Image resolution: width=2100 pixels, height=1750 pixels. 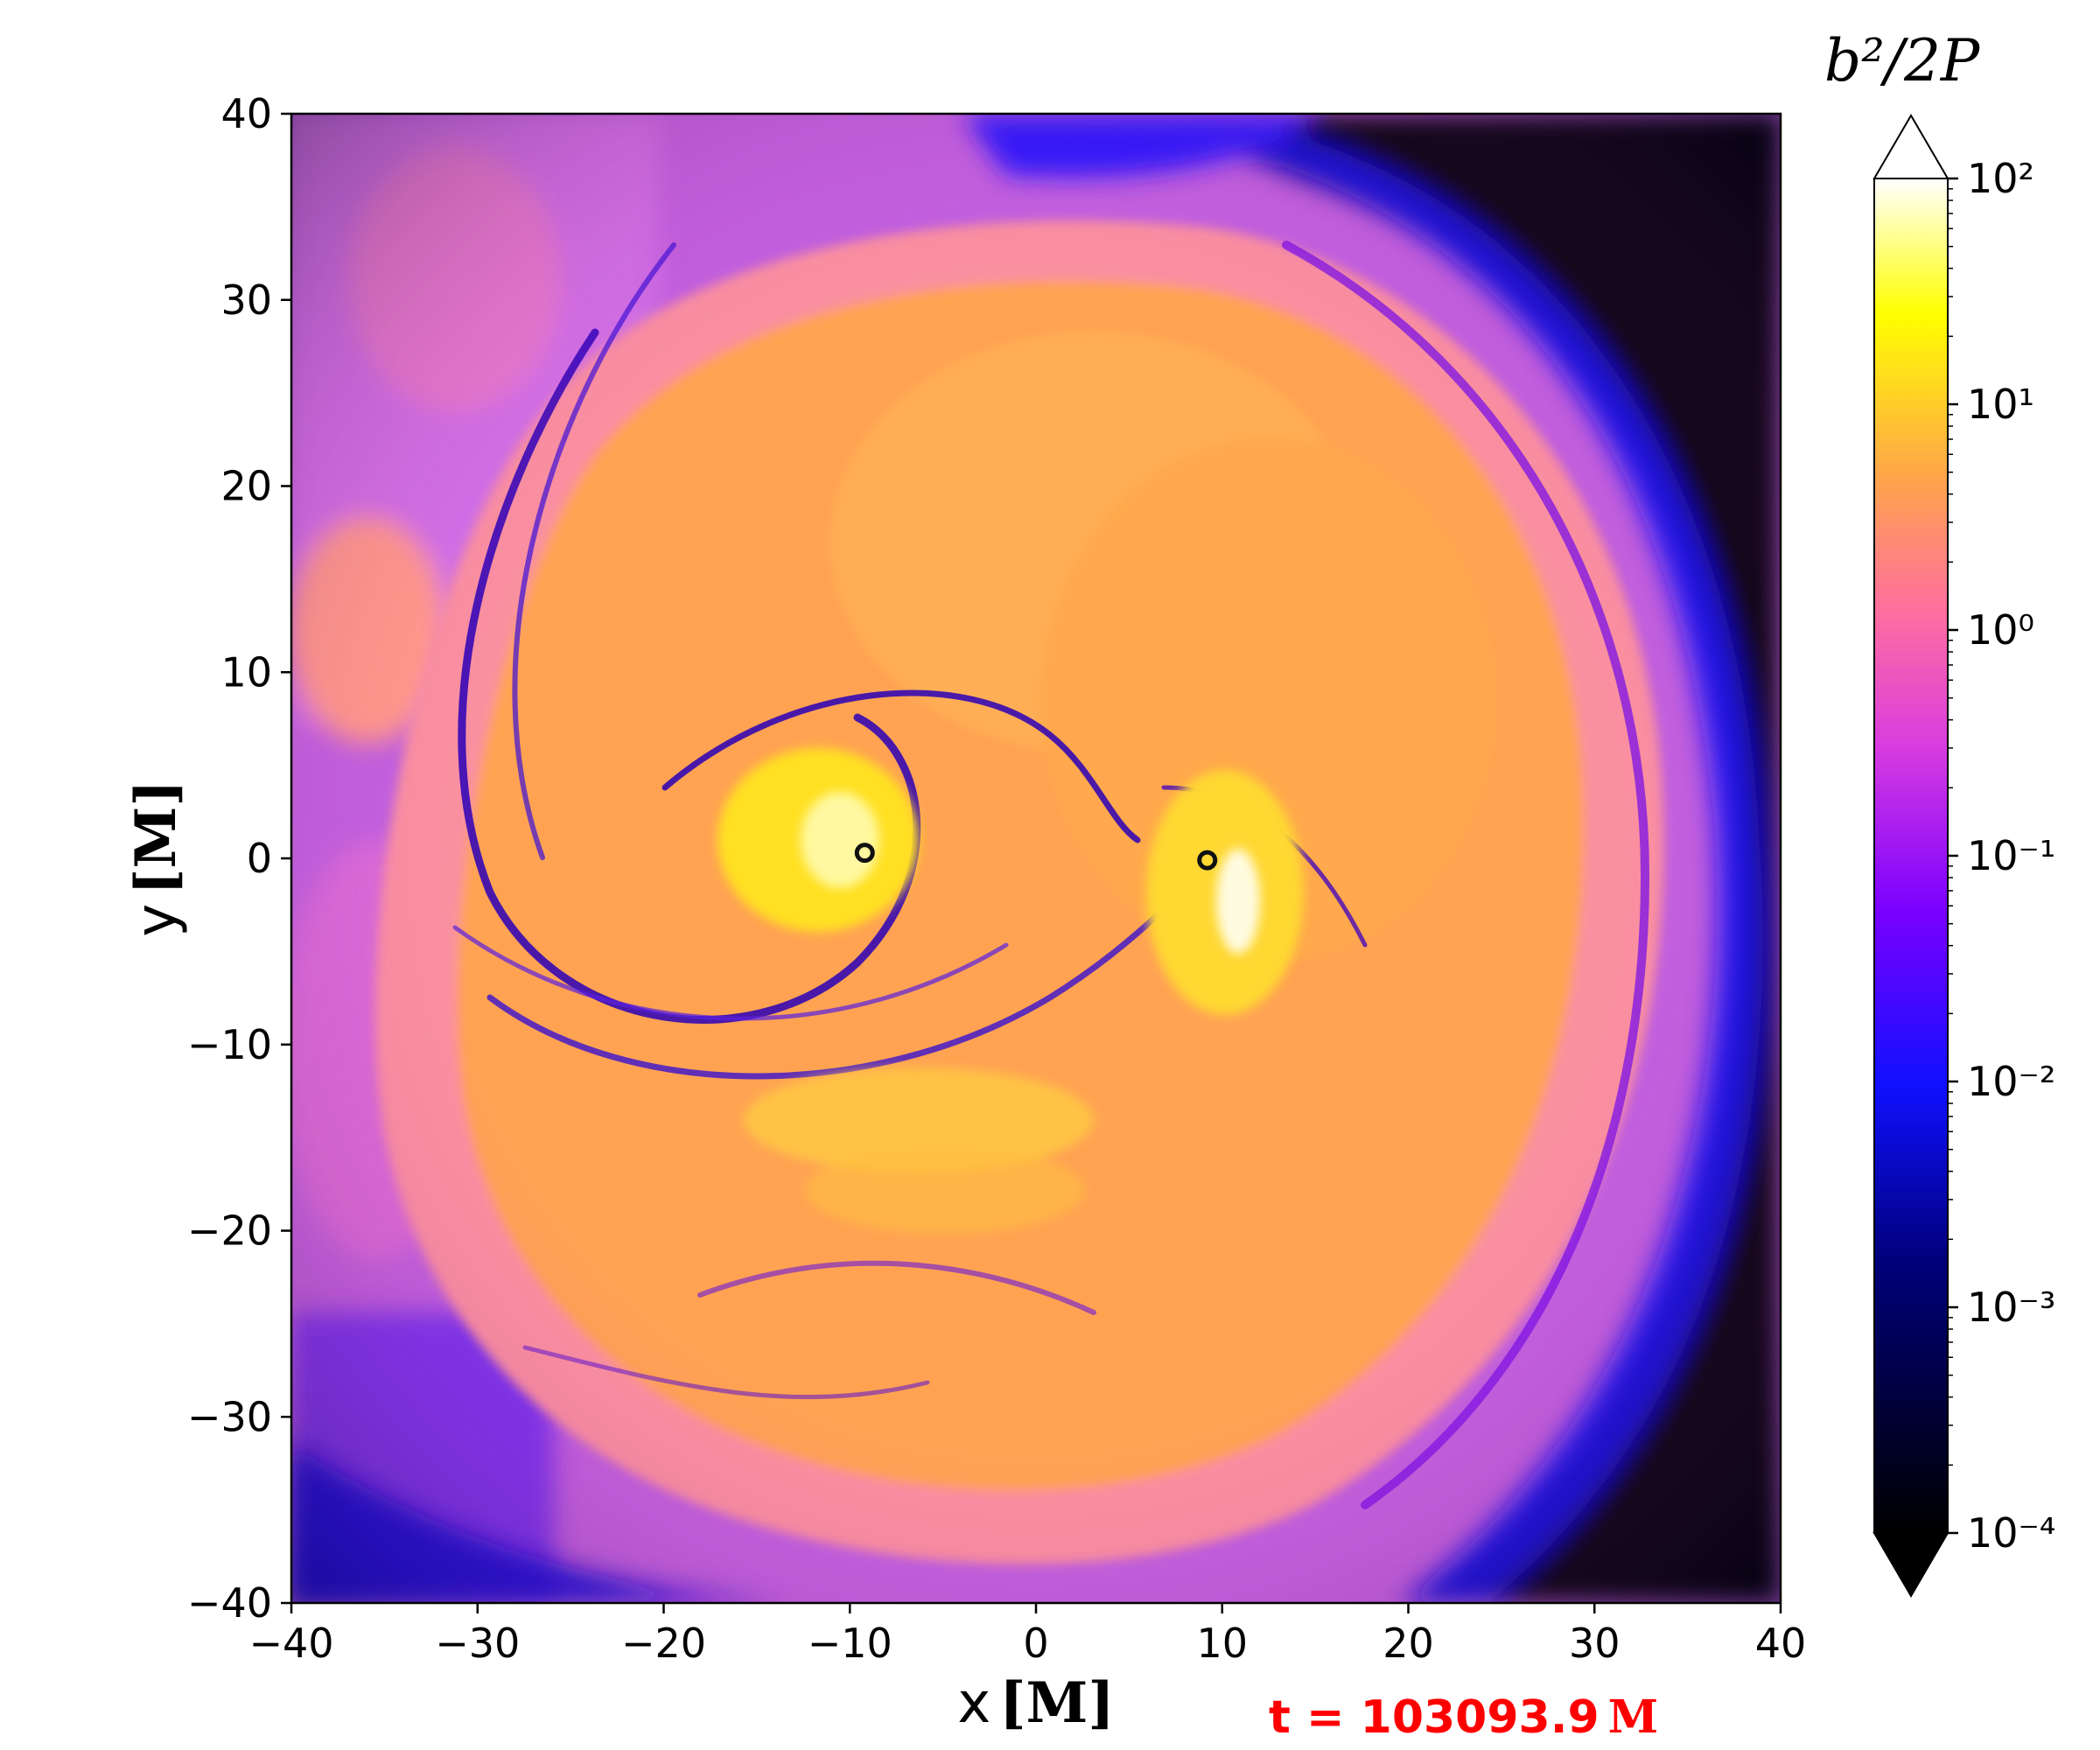 I want to click on y-tick-label: −30, so click(x=229, y=1416).